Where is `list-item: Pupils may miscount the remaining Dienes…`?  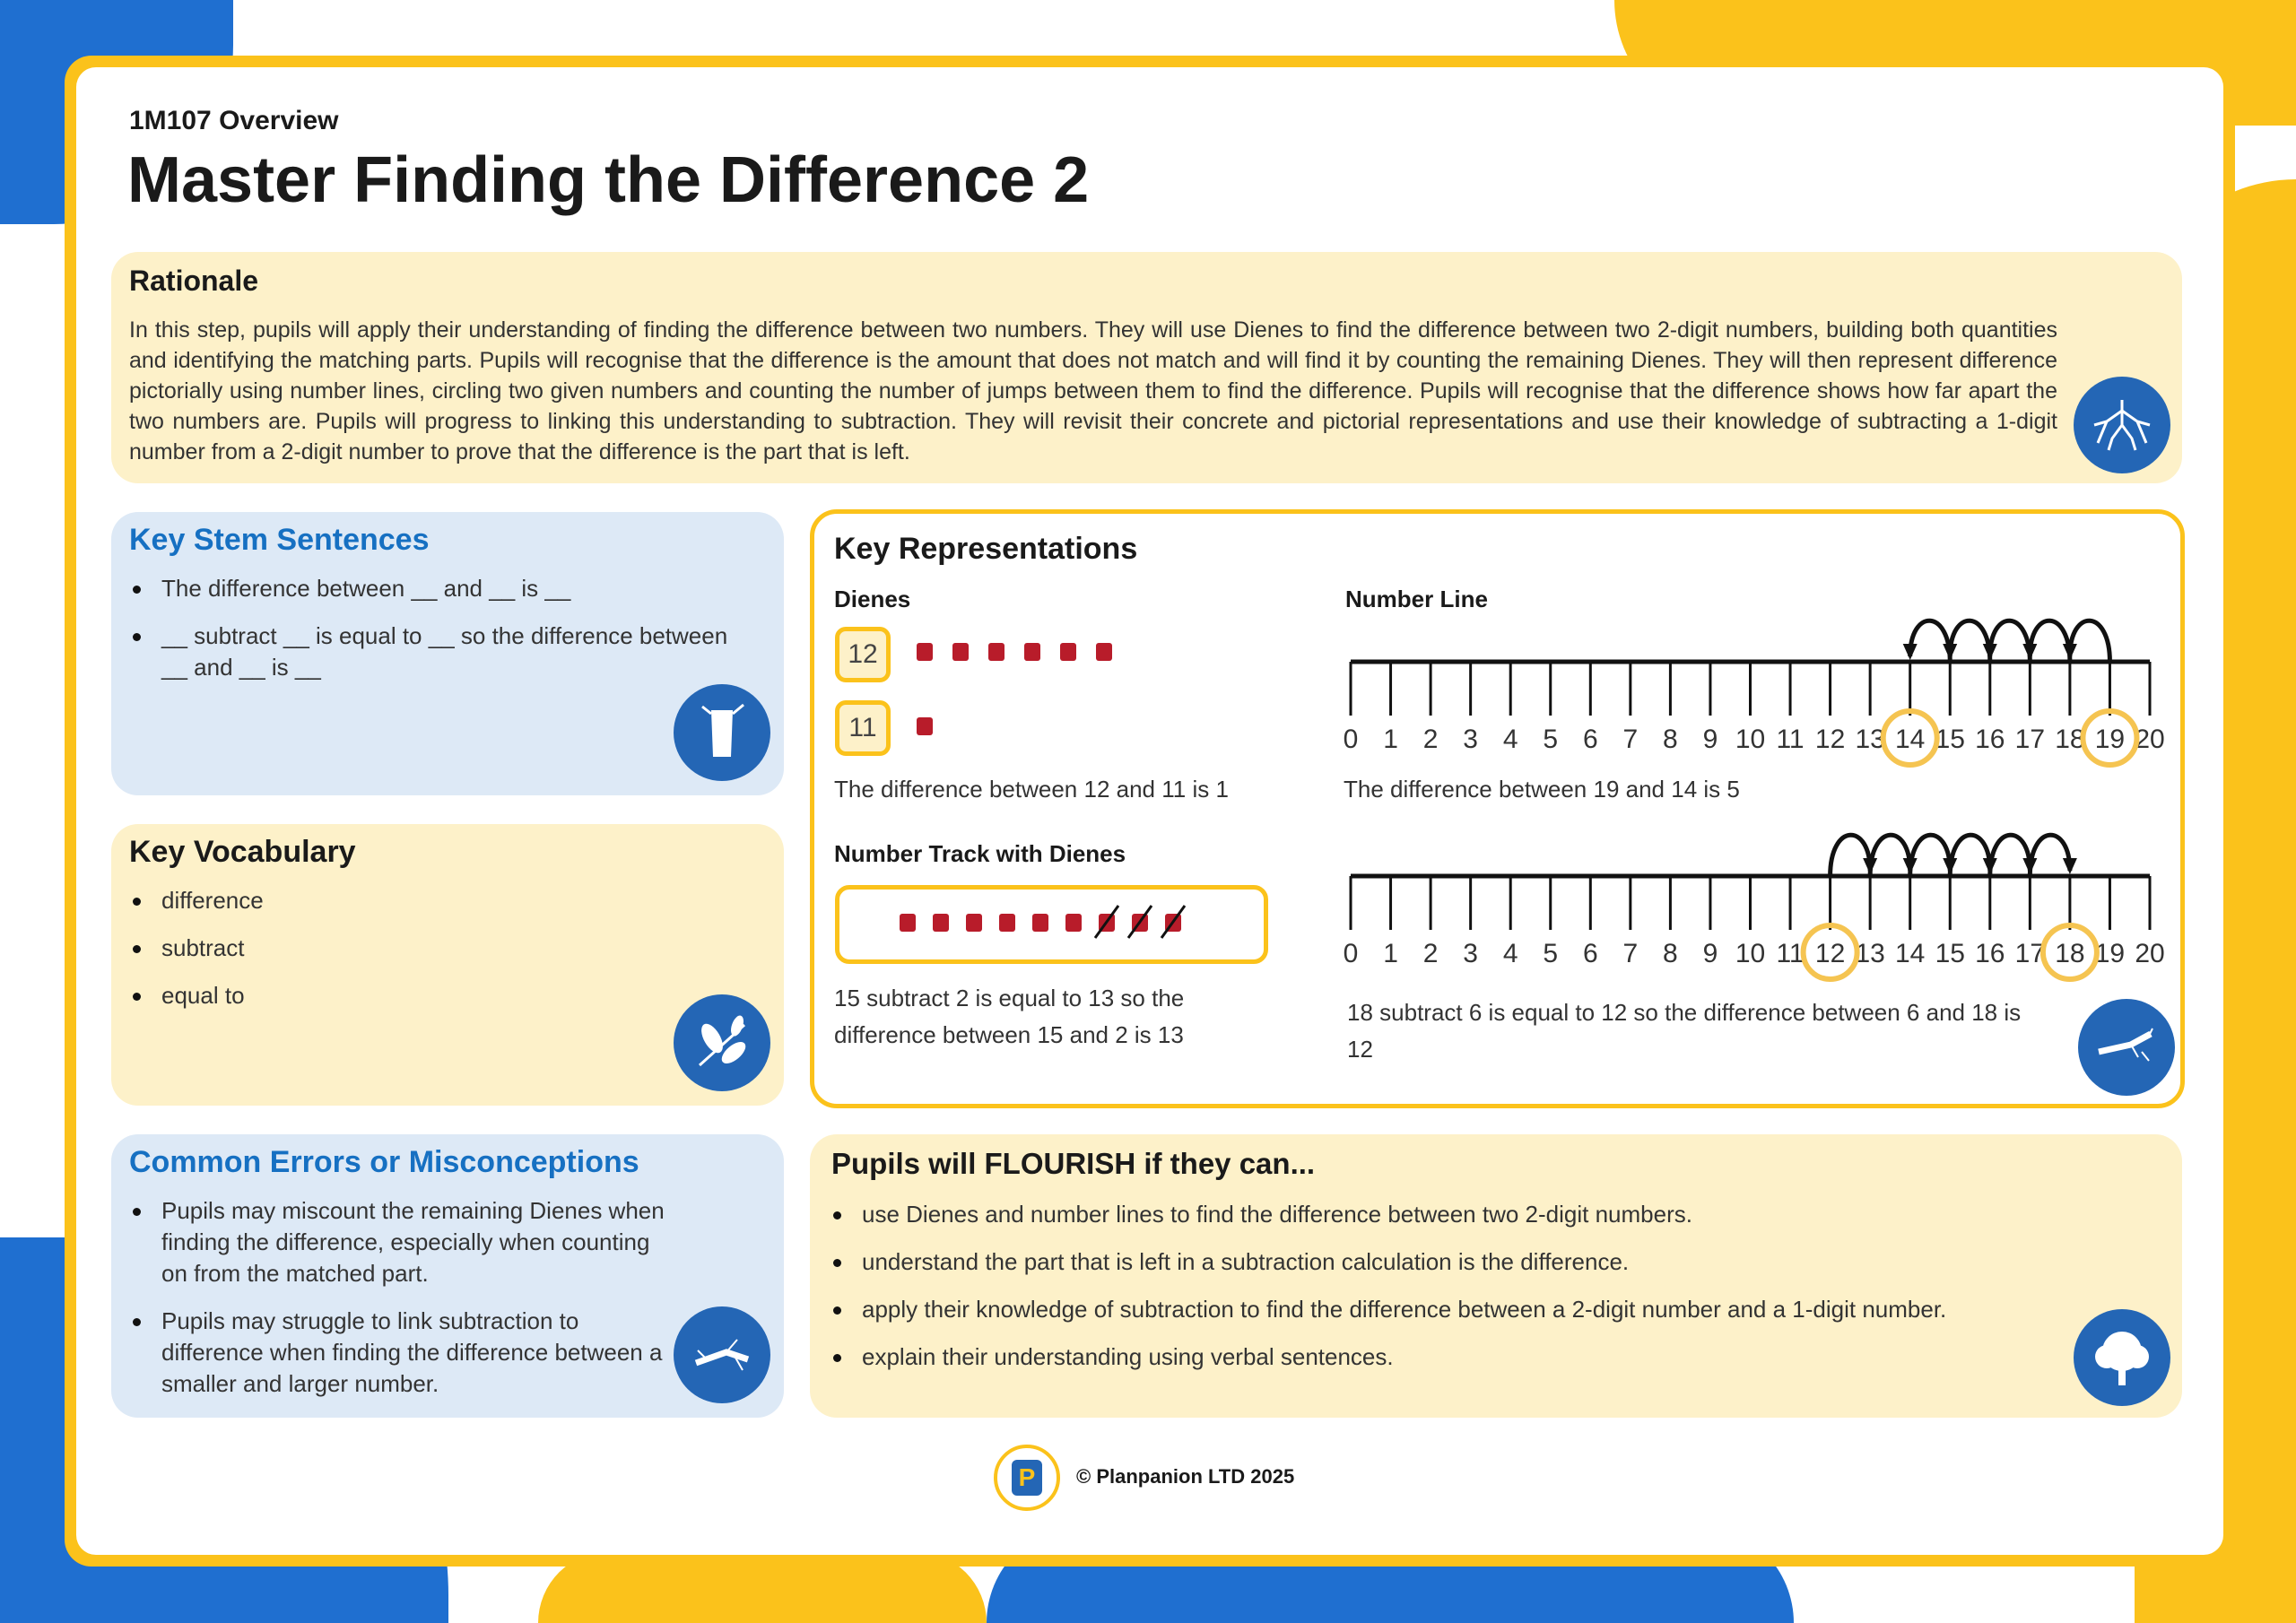
list-item: Pupils may miscount the remaining Dienes… is located at coordinates (398, 1242).